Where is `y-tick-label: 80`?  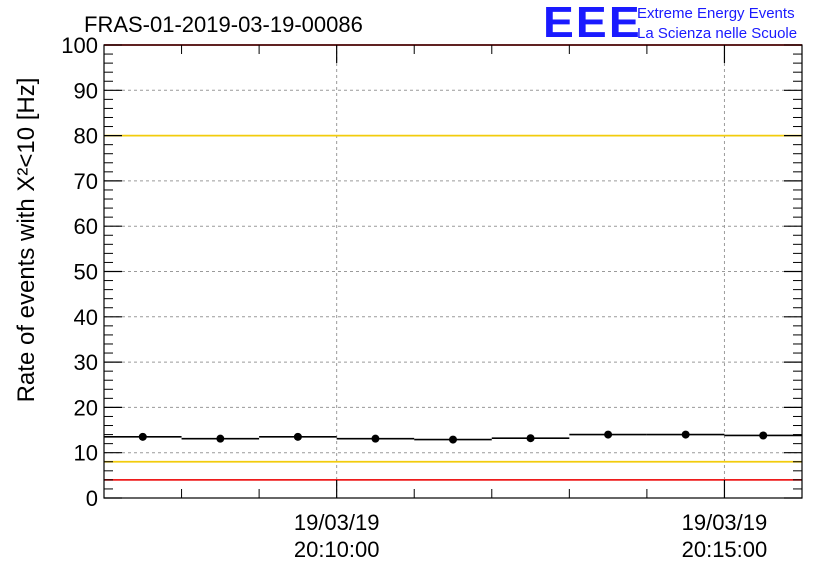
y-tick-label: 80 is located at coordinates (86, 136).